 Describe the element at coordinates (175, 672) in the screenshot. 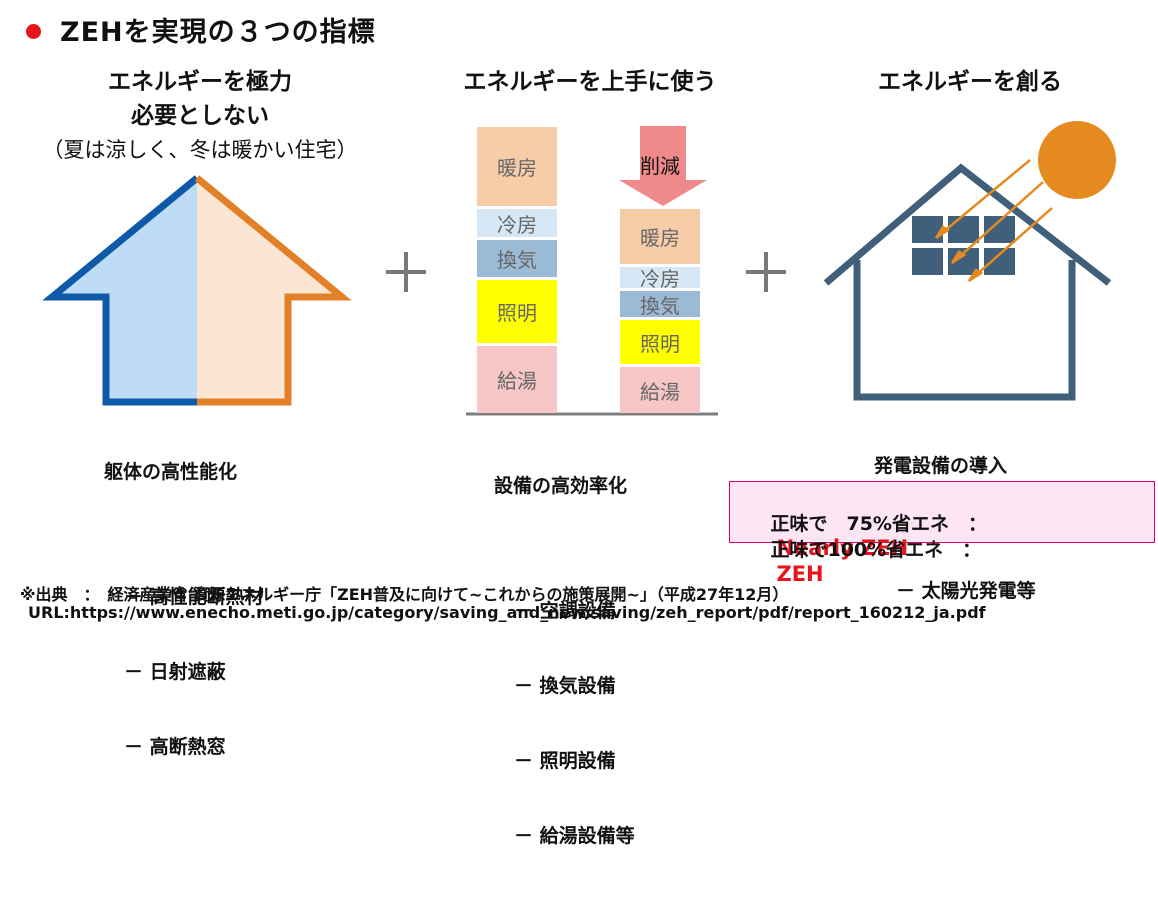

I see `col1-item-2: － 日射遮蔽` at that location.